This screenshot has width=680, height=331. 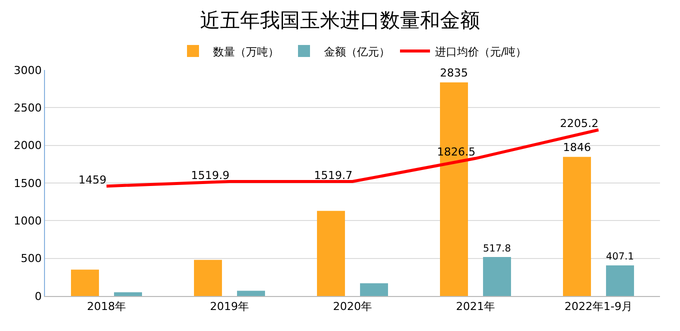 What do you see at coordinates (246, 51) in the screenshot?
I see `legend-label: 数量（万吨）` at bounding box center [246, 51].